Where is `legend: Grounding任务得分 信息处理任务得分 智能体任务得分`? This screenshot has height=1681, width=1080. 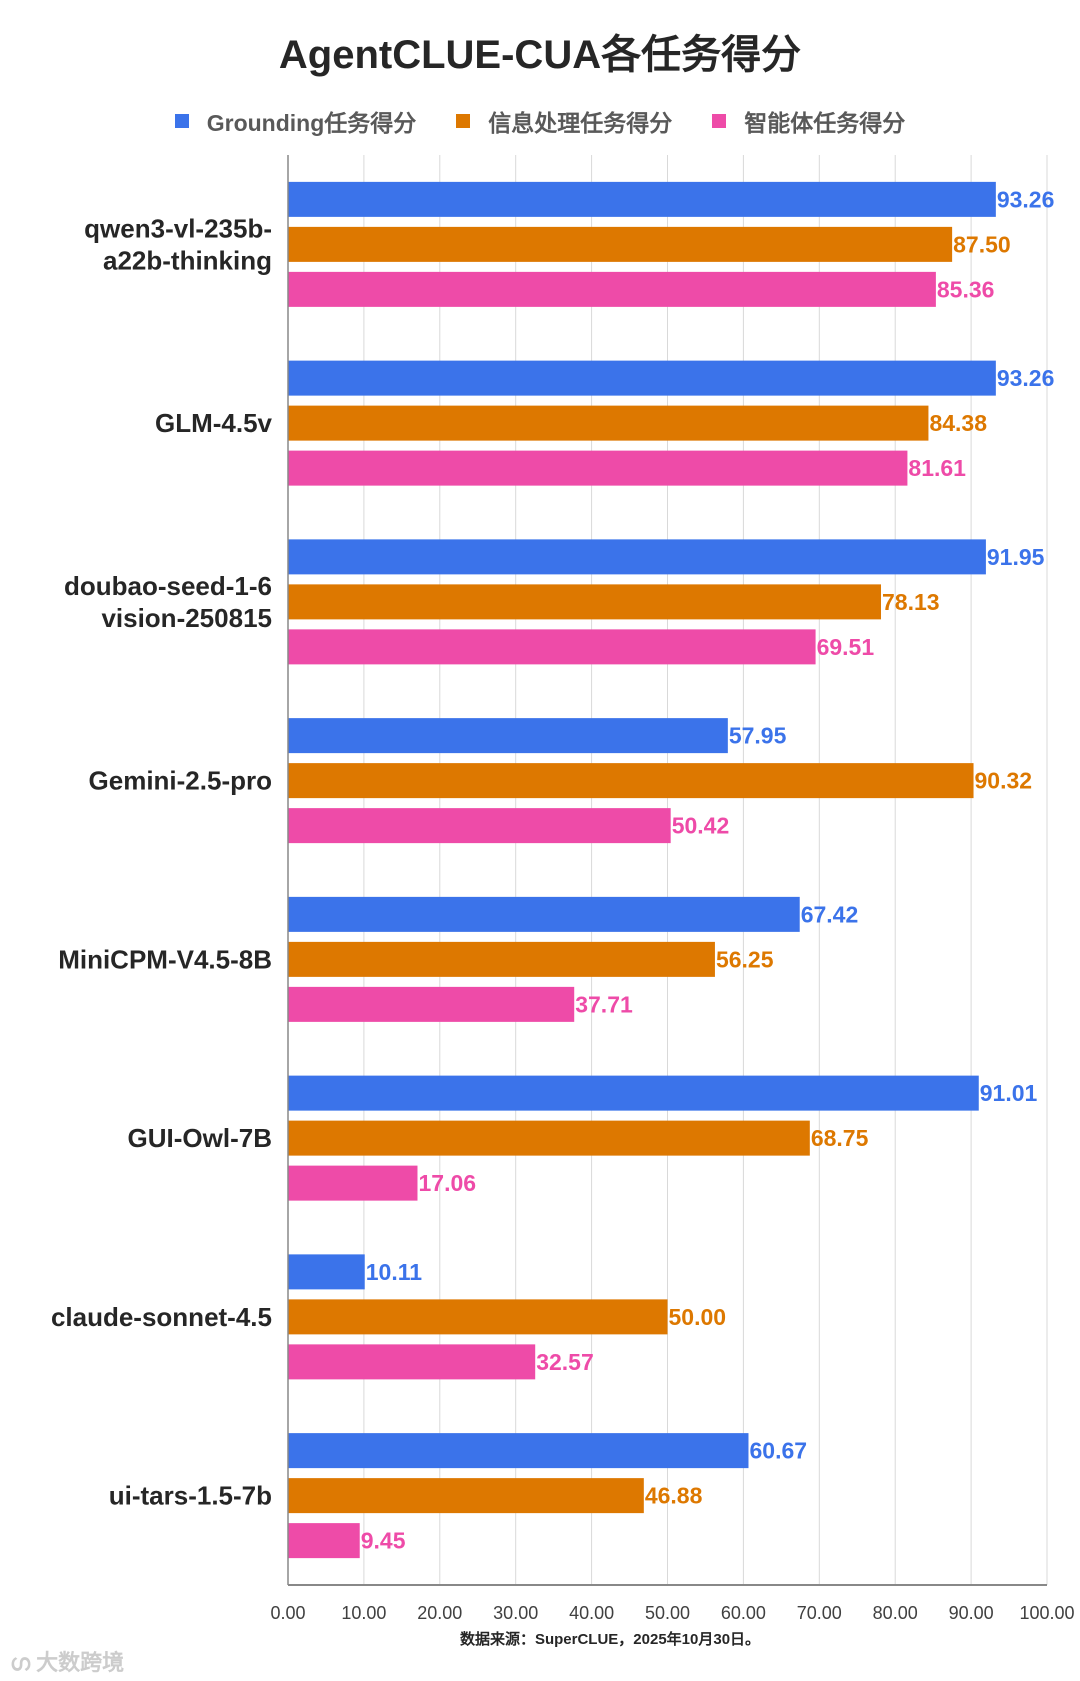
legend: Grounding任务得分 信息处理任务得分 智能体任务得分 is located at coordinates (540, 121).